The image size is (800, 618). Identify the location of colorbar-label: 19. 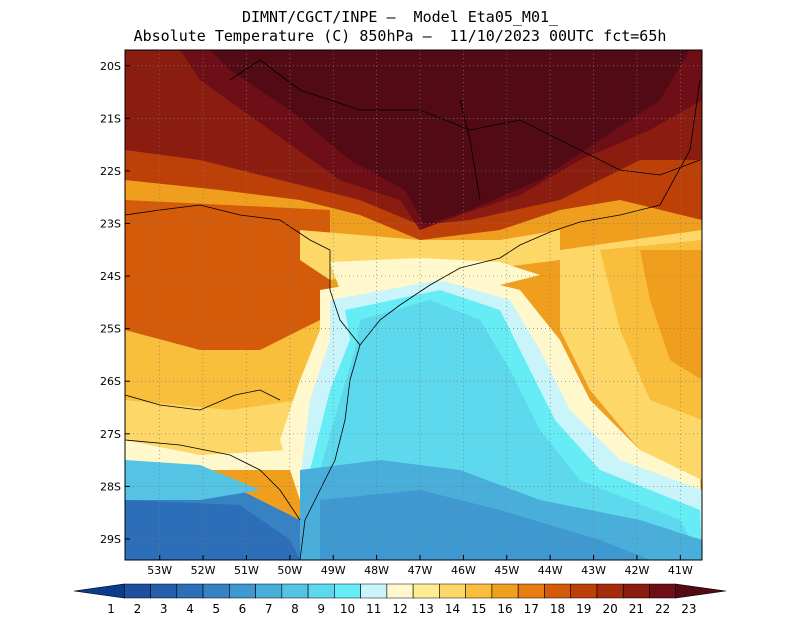
(583, 609).